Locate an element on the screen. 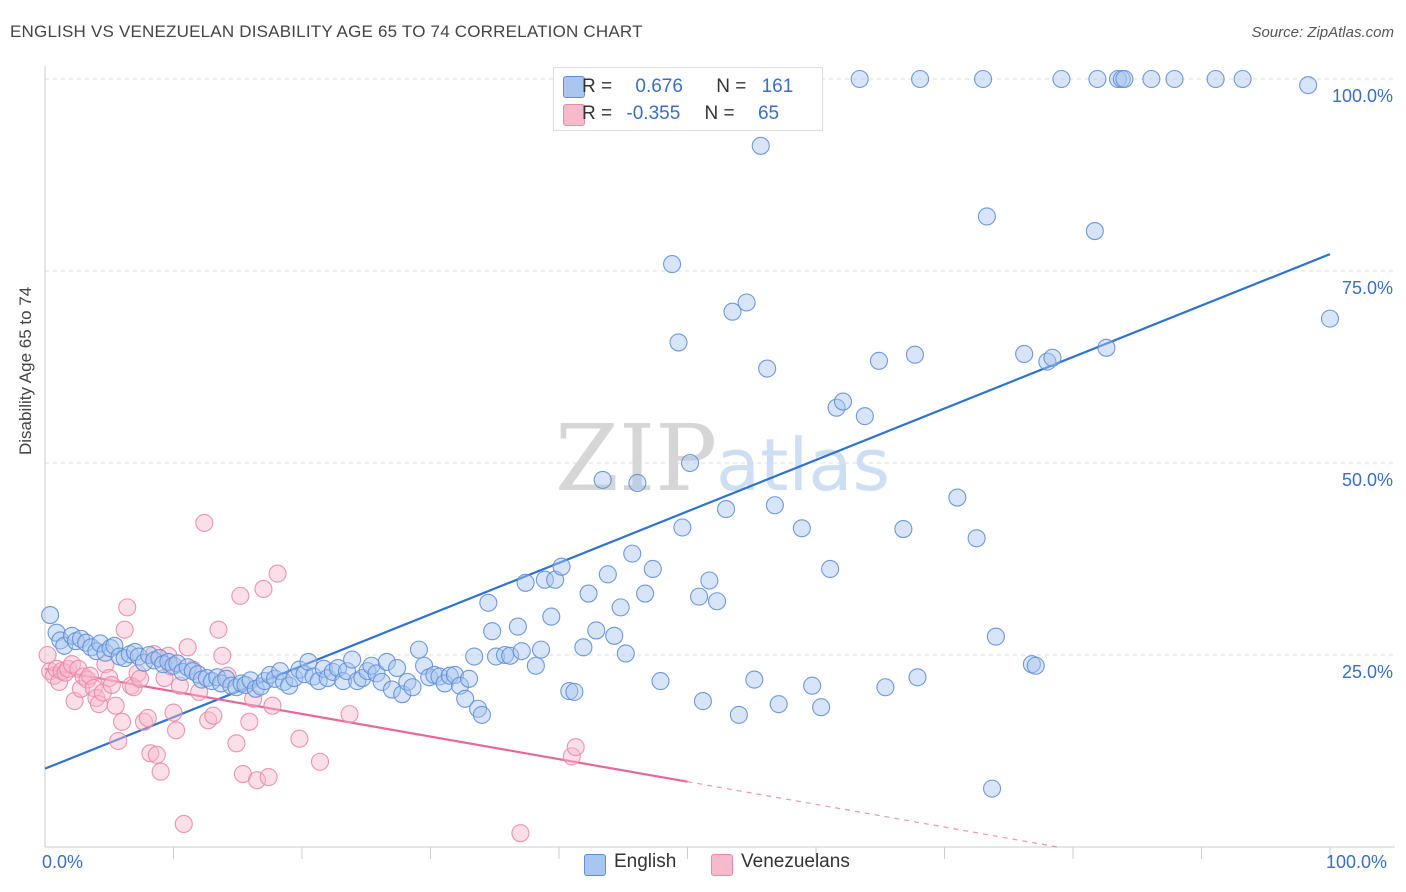 This screenshot has width=1406, height=892. english-swatch is located at coordinates (574, 87).